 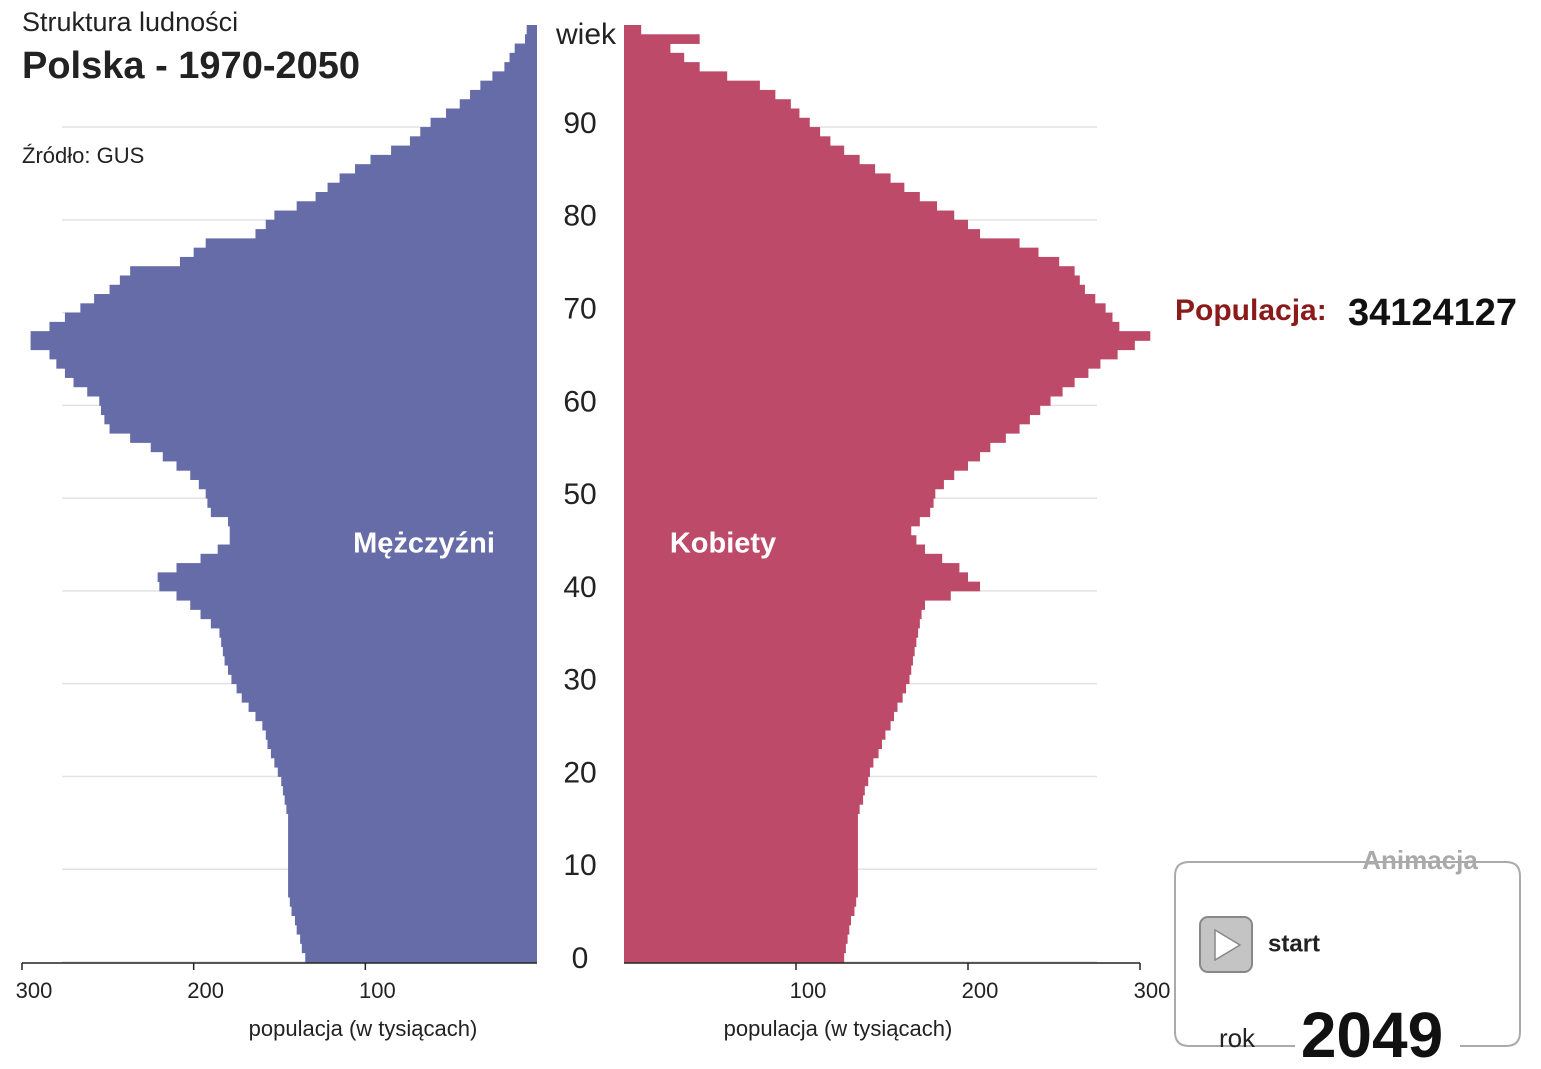 What do you see at coordinates (1294, 943) in the screenshot?
I see `button-label: start` at bounding box center [1294, 943].